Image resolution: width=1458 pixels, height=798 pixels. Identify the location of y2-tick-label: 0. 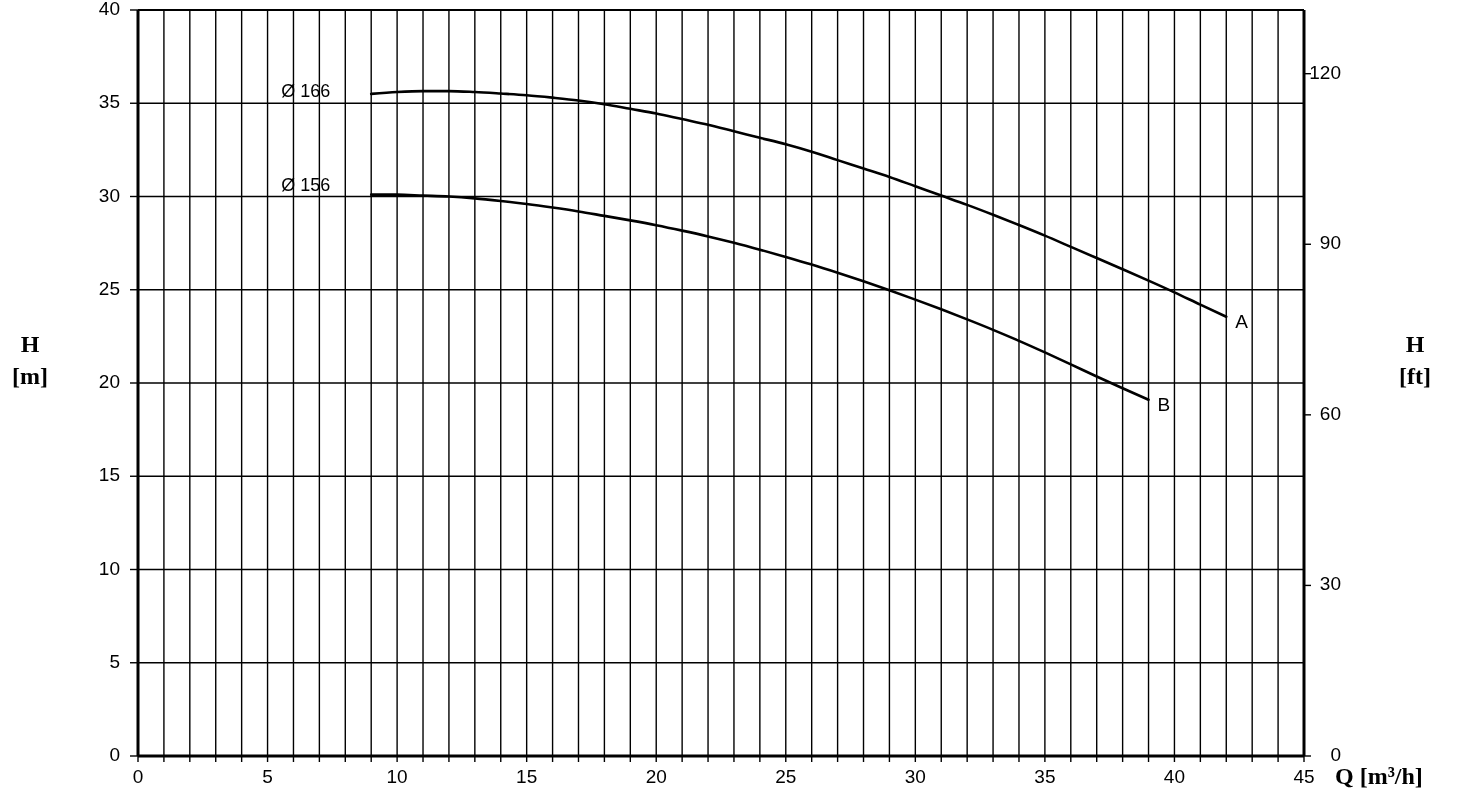
(1335, 755).